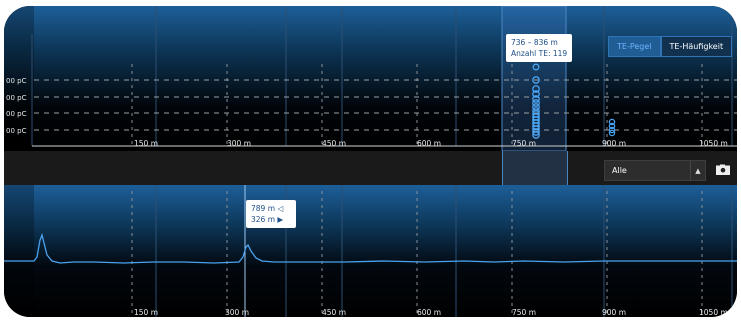 This screenshot has width=741, height=321. What do you see at coordinates (697, 170) in the screenshot?
I see `triangle-up-icon: ▲` at bounding box center [697, 170].